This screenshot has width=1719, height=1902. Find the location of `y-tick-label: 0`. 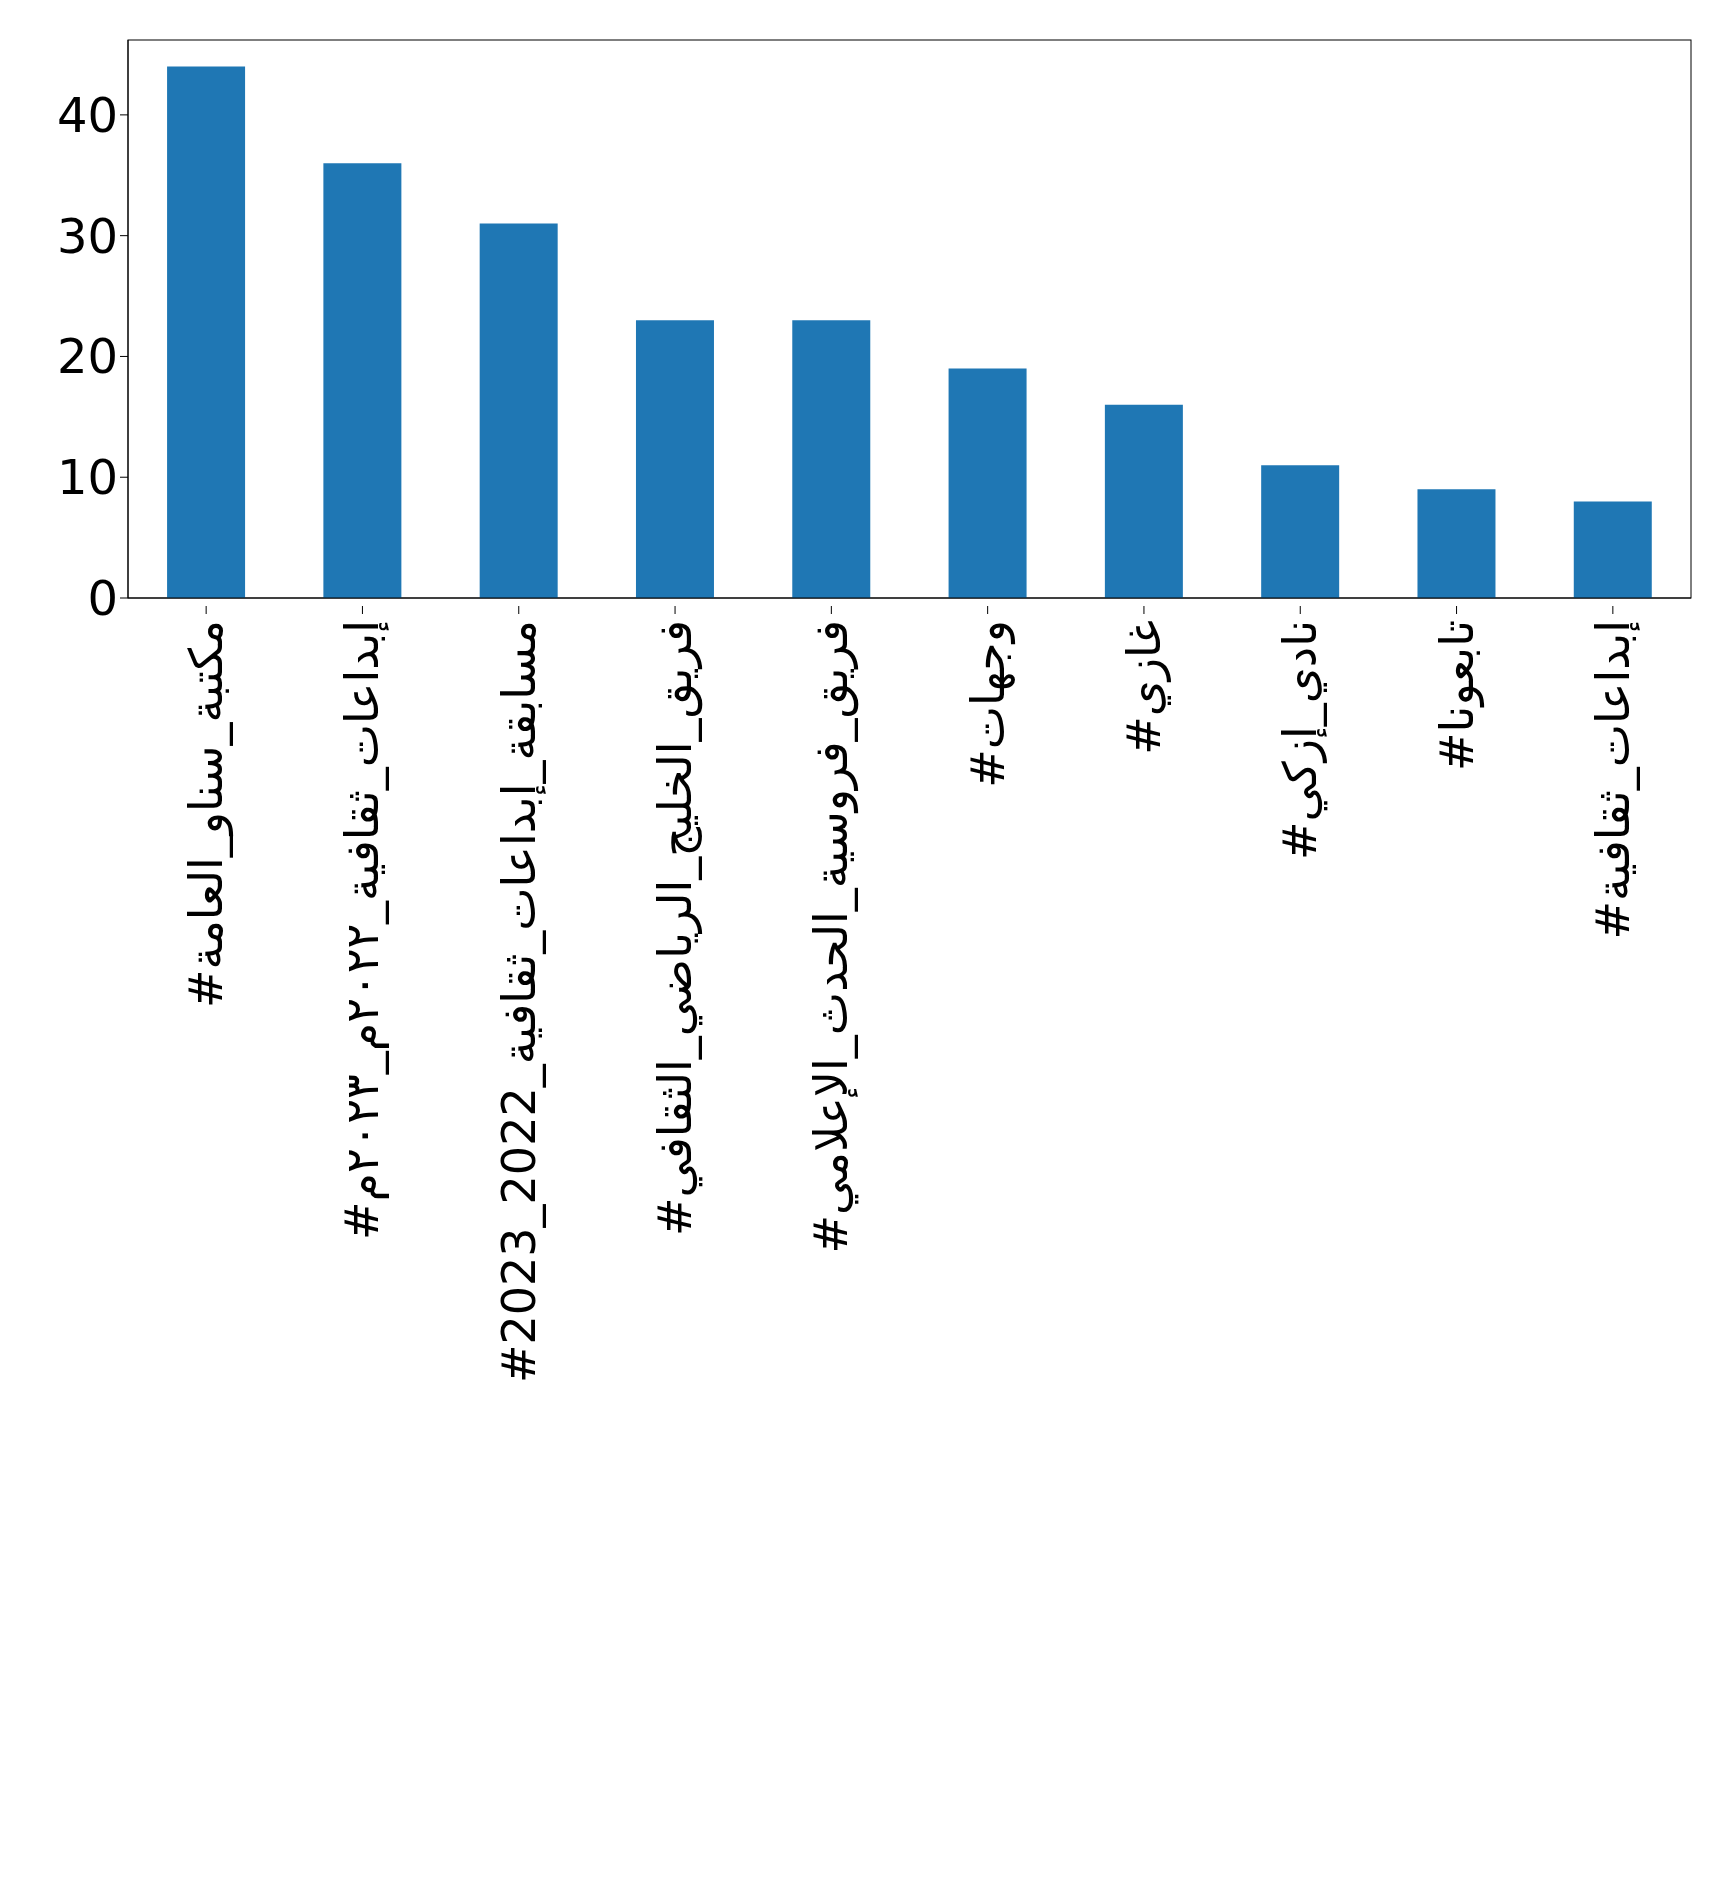

y-tick-label: 0 is located at coordinates (102, 598).